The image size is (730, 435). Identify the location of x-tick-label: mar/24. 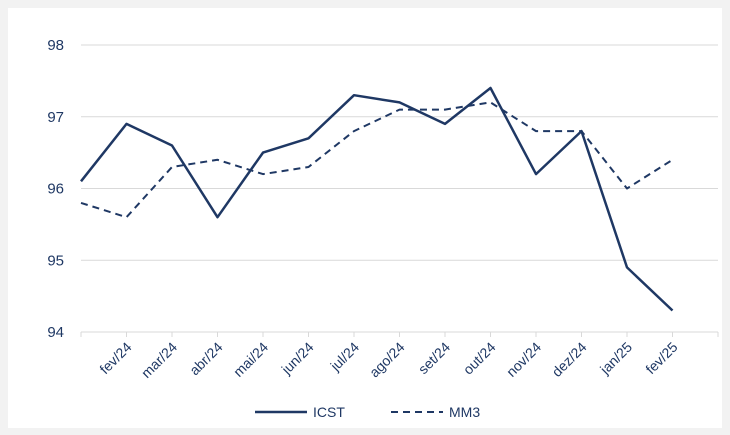
(159, 360).